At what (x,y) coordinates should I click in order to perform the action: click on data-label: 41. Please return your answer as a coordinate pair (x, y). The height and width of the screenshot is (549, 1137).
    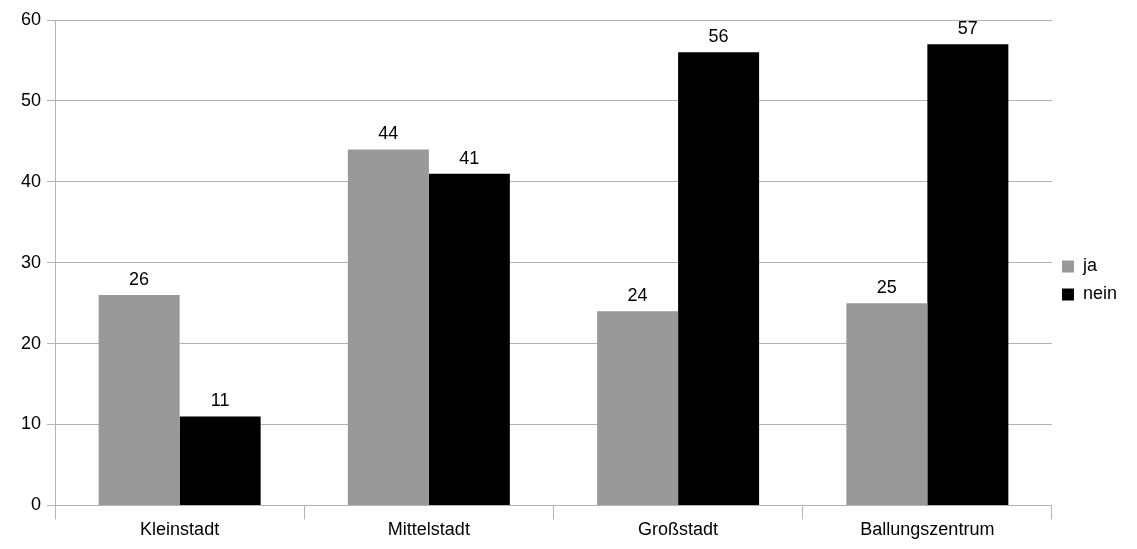
    Looking at the image, I should click on (469, 157).